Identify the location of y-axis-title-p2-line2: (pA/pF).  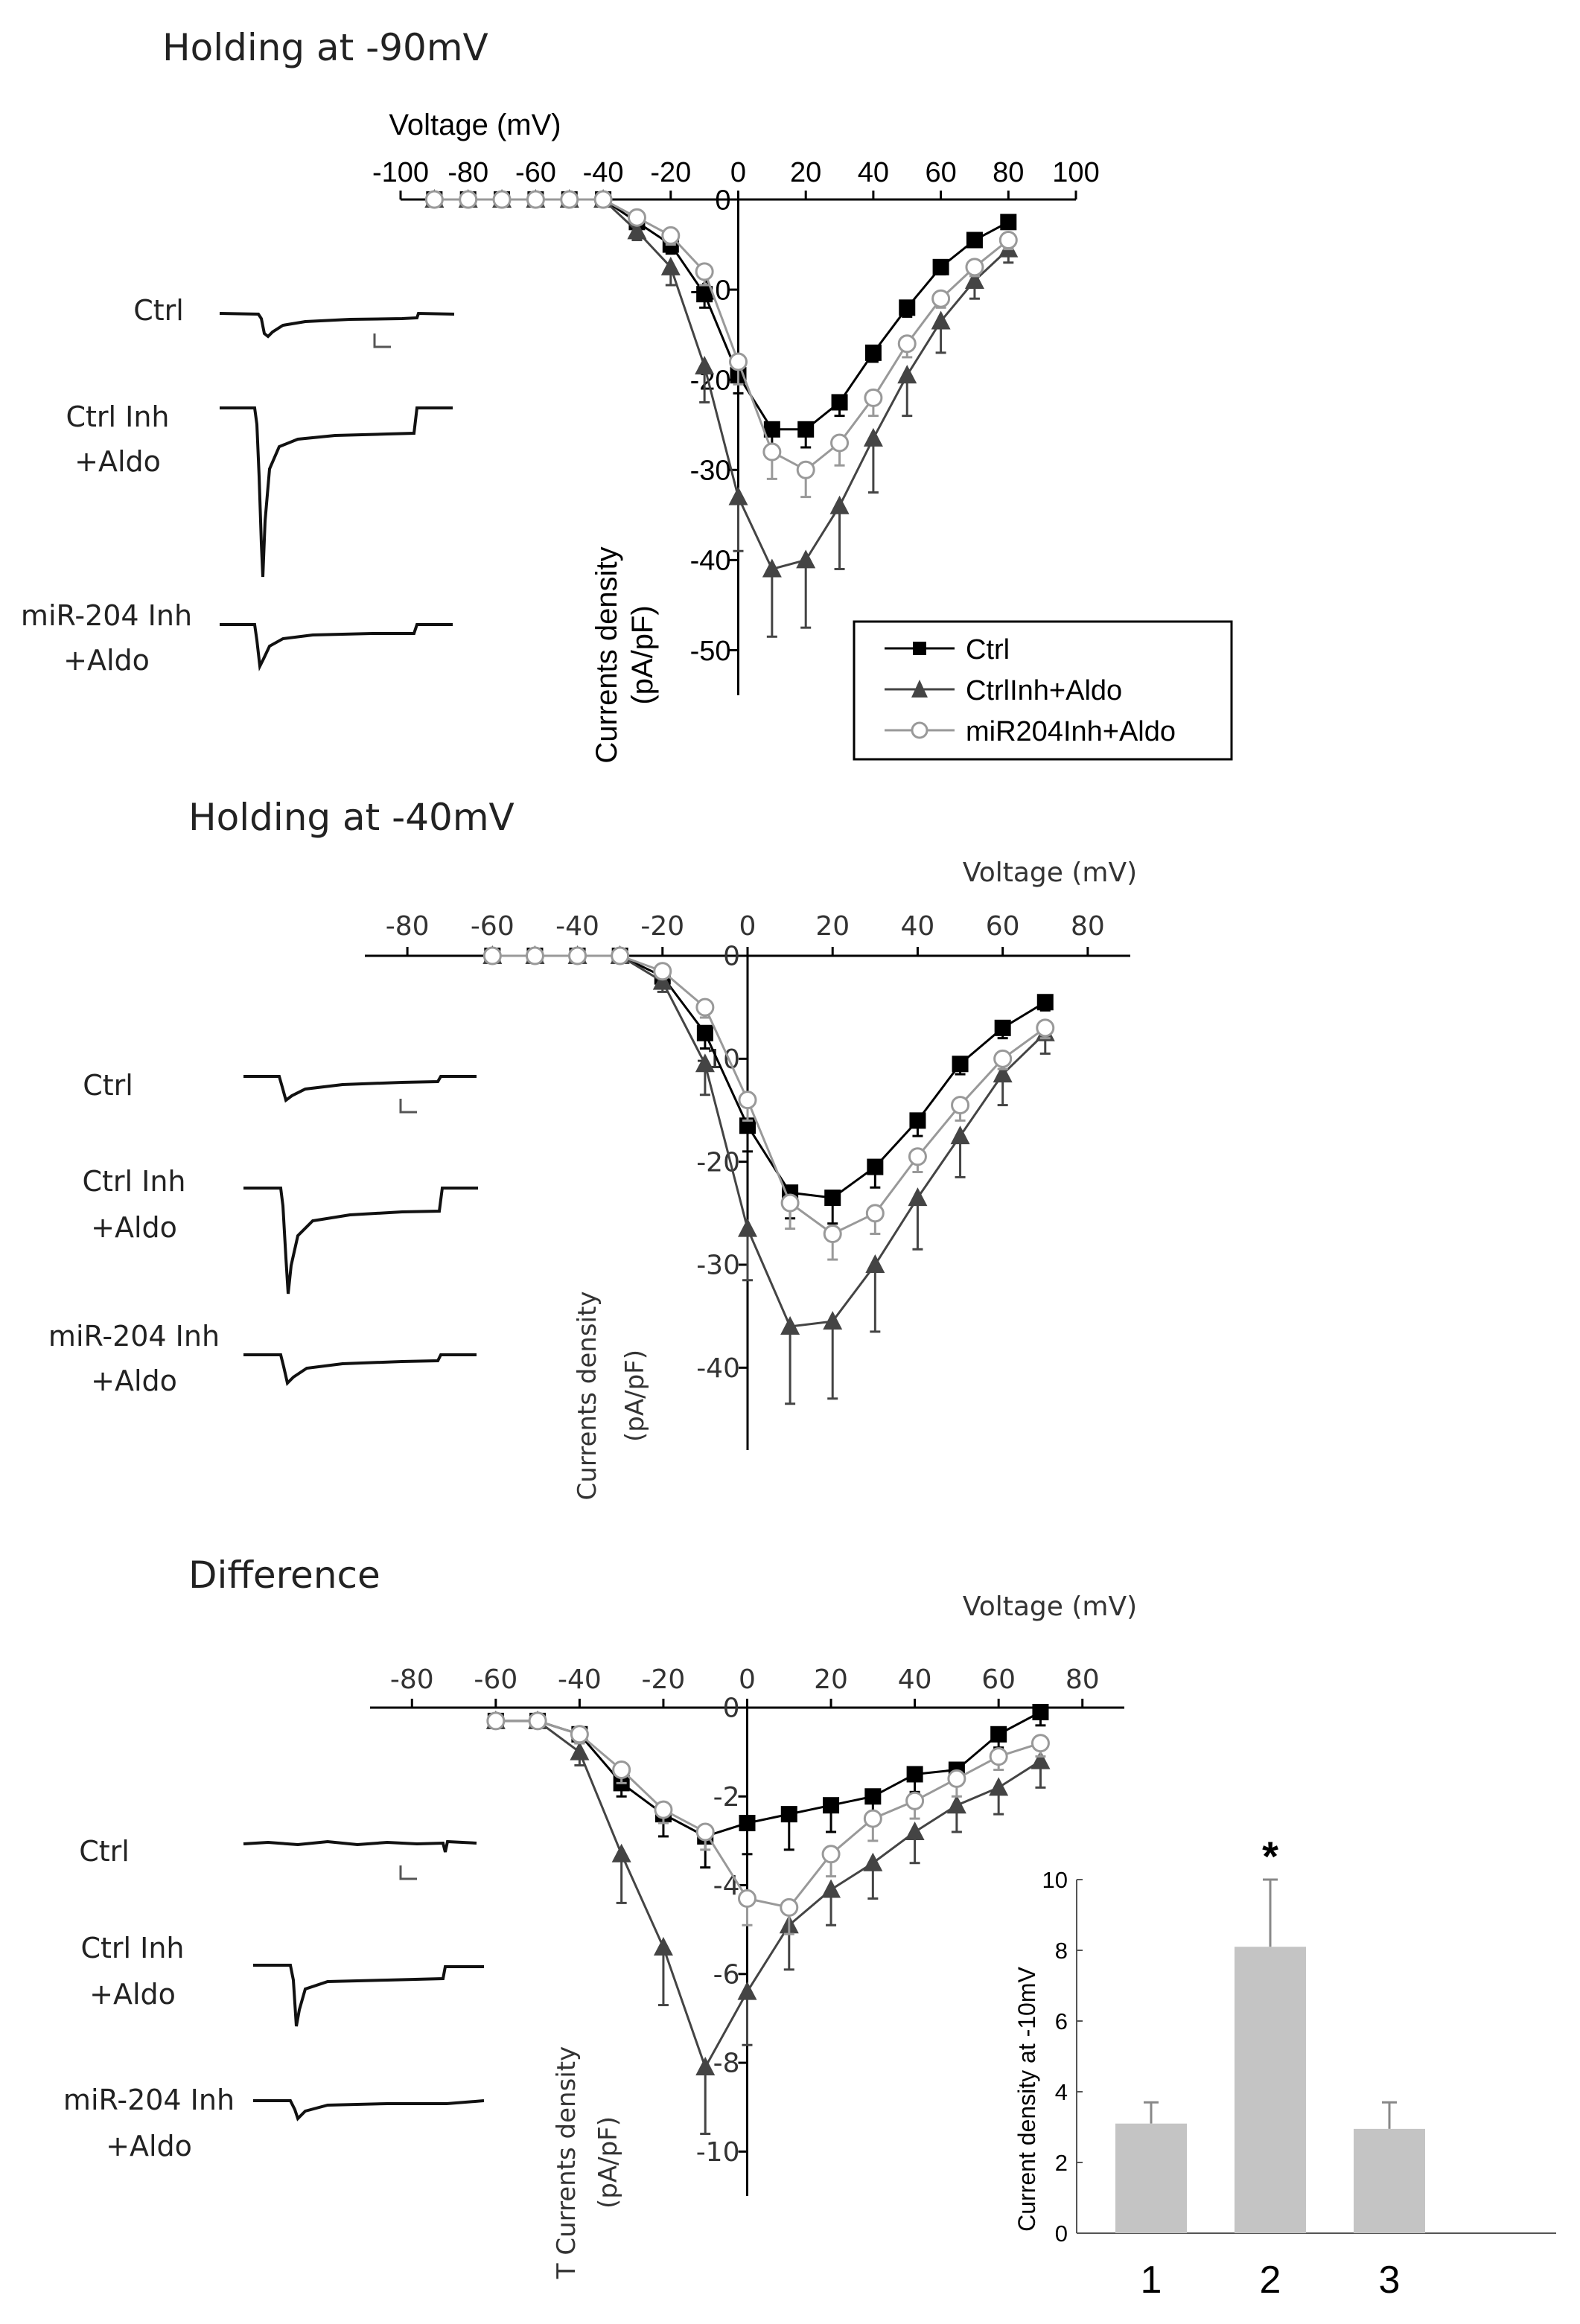
(608, 2162).